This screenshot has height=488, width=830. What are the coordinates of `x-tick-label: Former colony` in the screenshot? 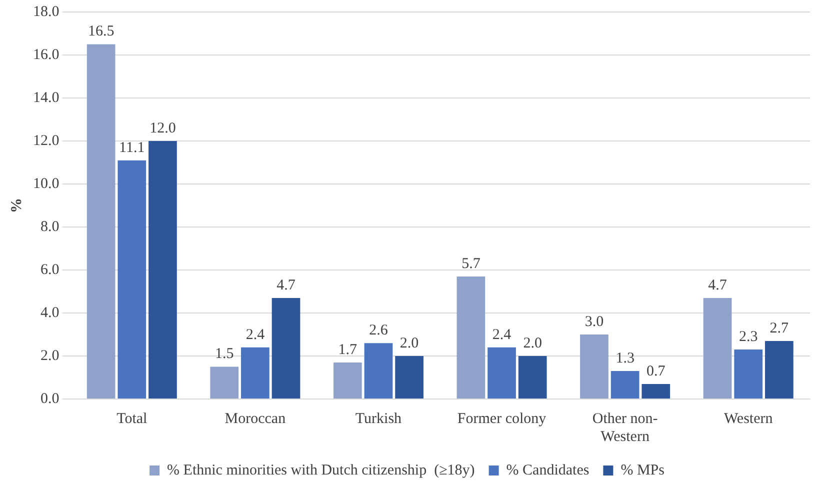 It's located at (502, 418).